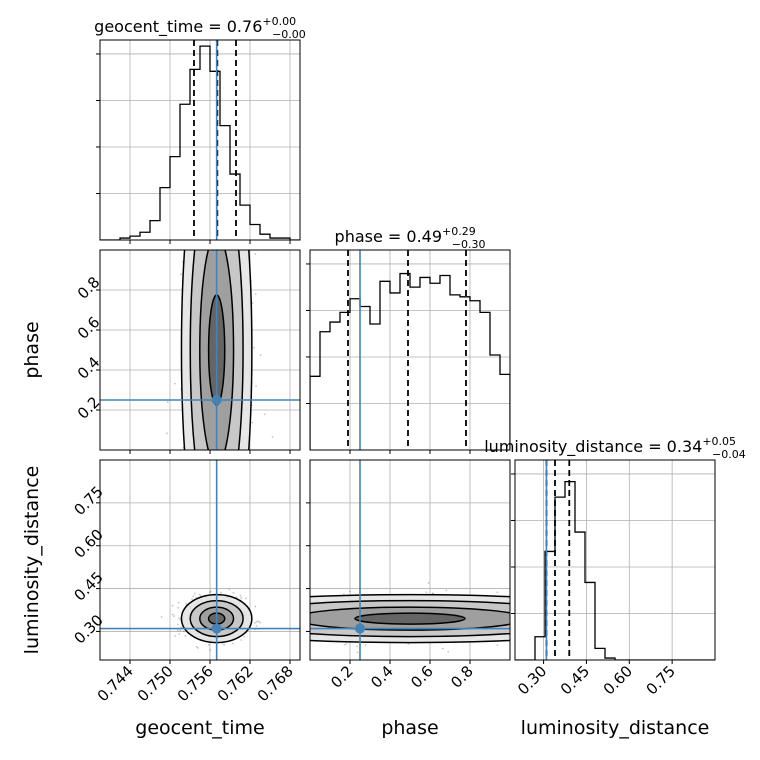 This screenshot has width=760, height=760. Describe the element at coordinates (89, 543) in the screenshot. I see `ytick-label: 0.60` at that location.